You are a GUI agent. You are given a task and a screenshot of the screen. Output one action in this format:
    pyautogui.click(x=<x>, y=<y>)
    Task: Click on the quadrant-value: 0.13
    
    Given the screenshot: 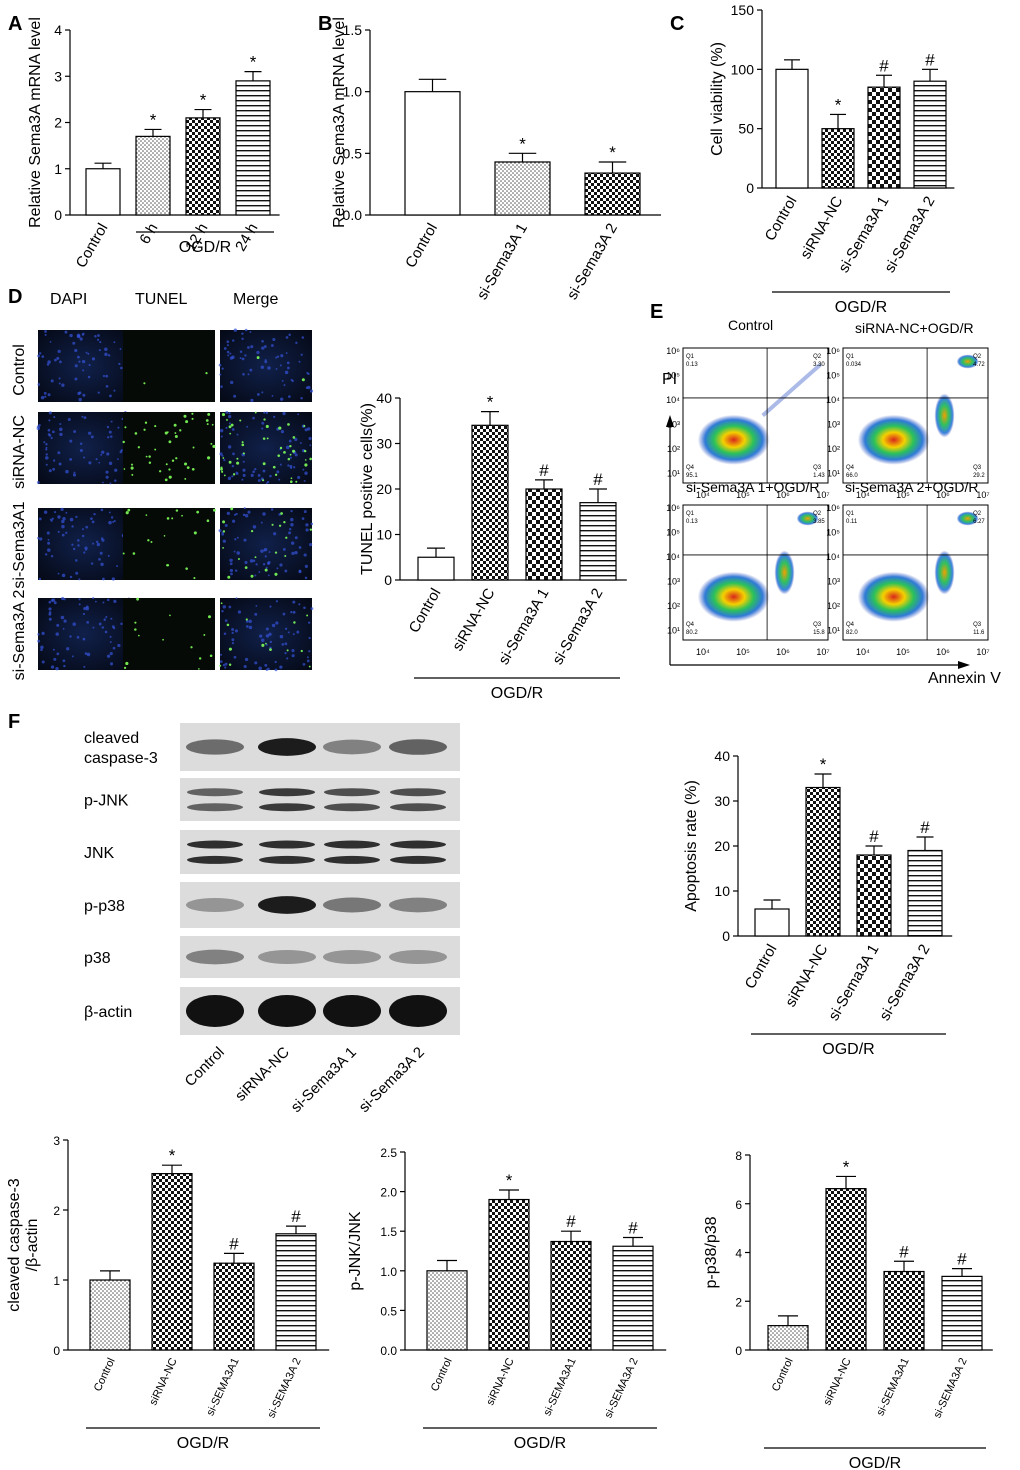 What is the action you would take?
    pyautogui.click(x=692, y=522)
    